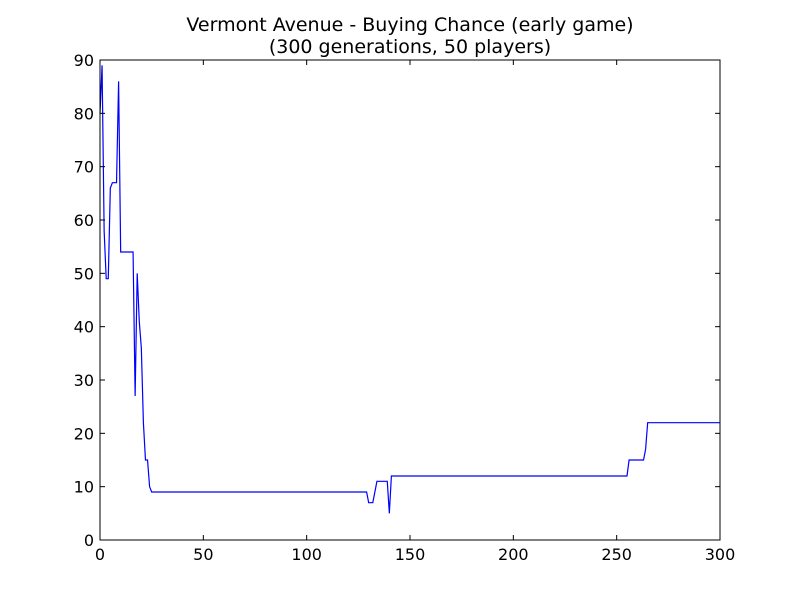 Image resolution: width=800 pixels, height=600 pixels. What do you see at coordinates (616, 554) in the screenshot?
I see `x-tick-label: 250` at bounding box center [616, 554].